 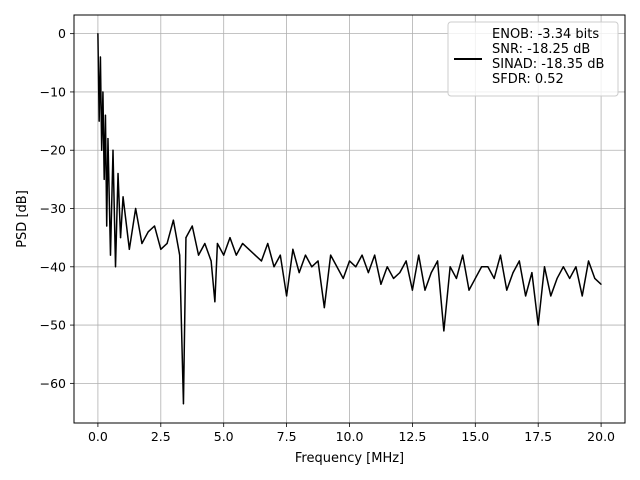 I want to click on y-tick-label: −60, so click(x=53, y=383).